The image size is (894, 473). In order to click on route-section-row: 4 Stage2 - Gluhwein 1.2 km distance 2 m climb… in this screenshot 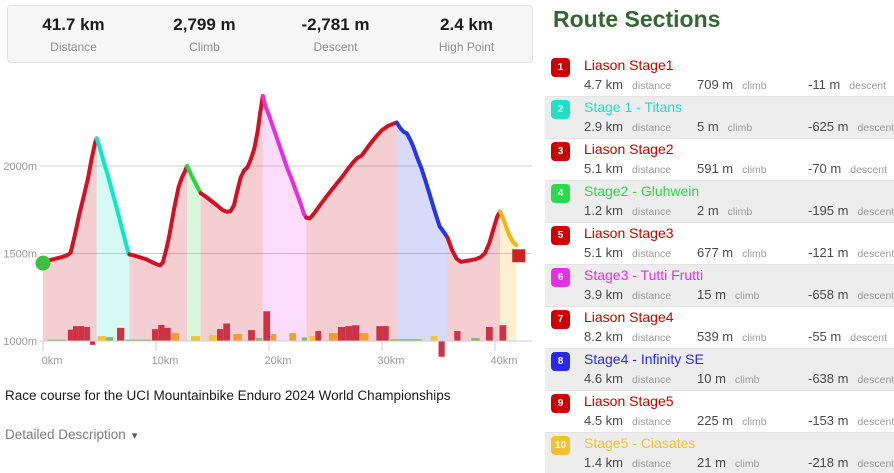, I will do `click(719, 202)`.